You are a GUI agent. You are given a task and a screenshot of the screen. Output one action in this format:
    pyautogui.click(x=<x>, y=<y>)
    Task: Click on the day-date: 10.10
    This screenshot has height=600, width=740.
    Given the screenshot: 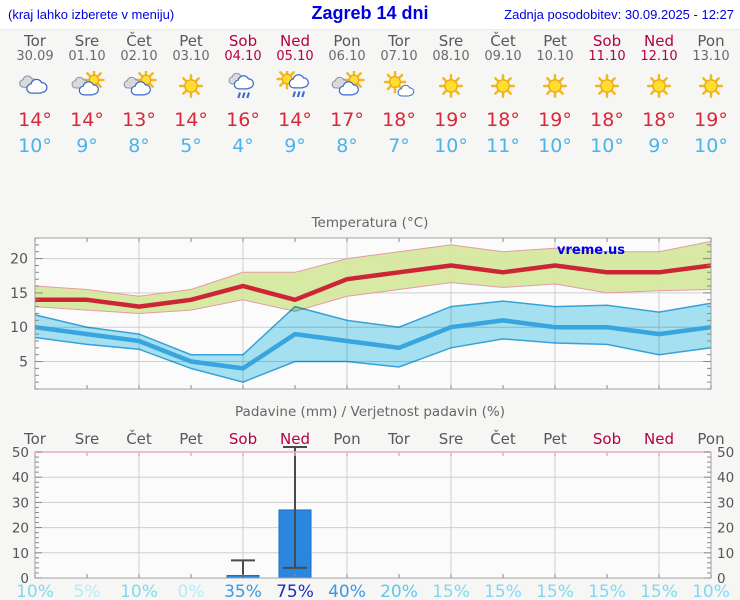 What is the action you would take?
    pyautogui.click(x=555, y=56)
    